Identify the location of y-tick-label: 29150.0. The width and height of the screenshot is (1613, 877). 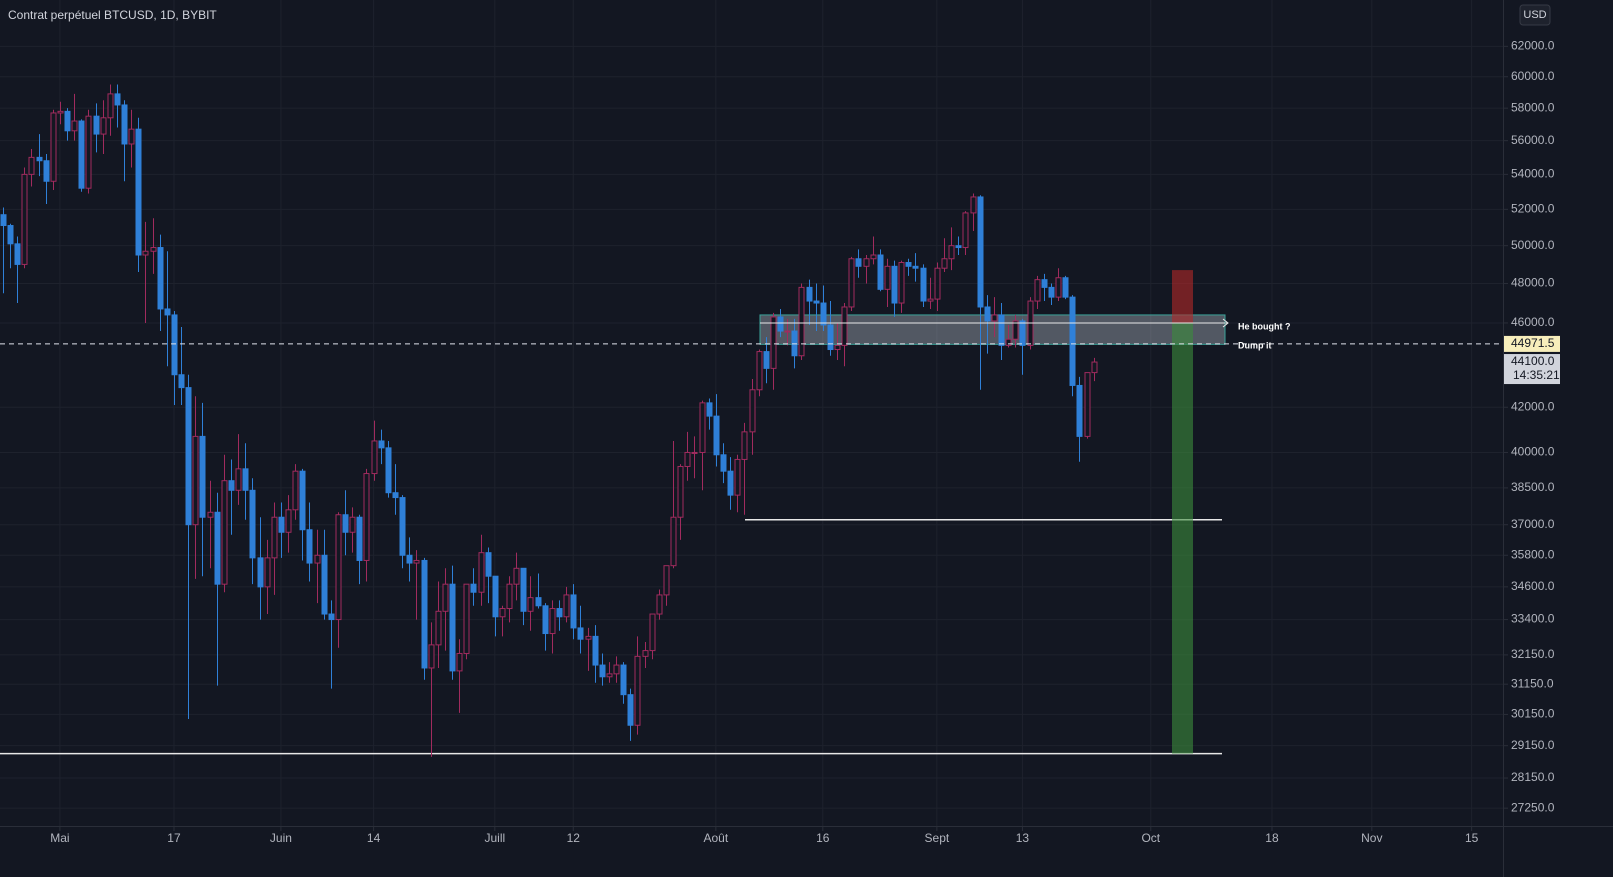
(1533, 745).